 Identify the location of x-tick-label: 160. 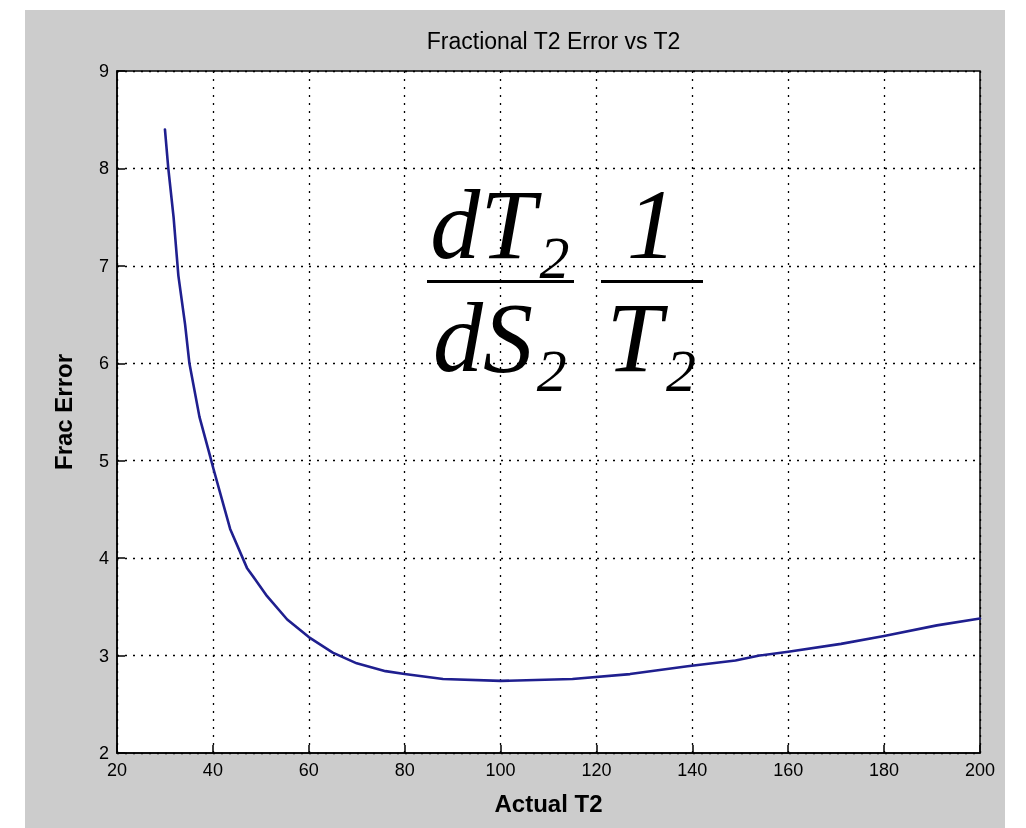
(788, 770).